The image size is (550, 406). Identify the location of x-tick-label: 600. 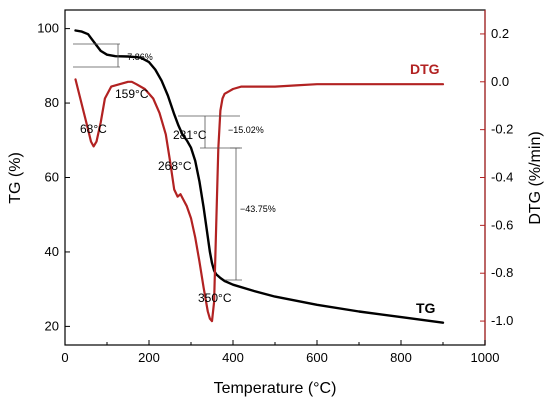
(317, 357).